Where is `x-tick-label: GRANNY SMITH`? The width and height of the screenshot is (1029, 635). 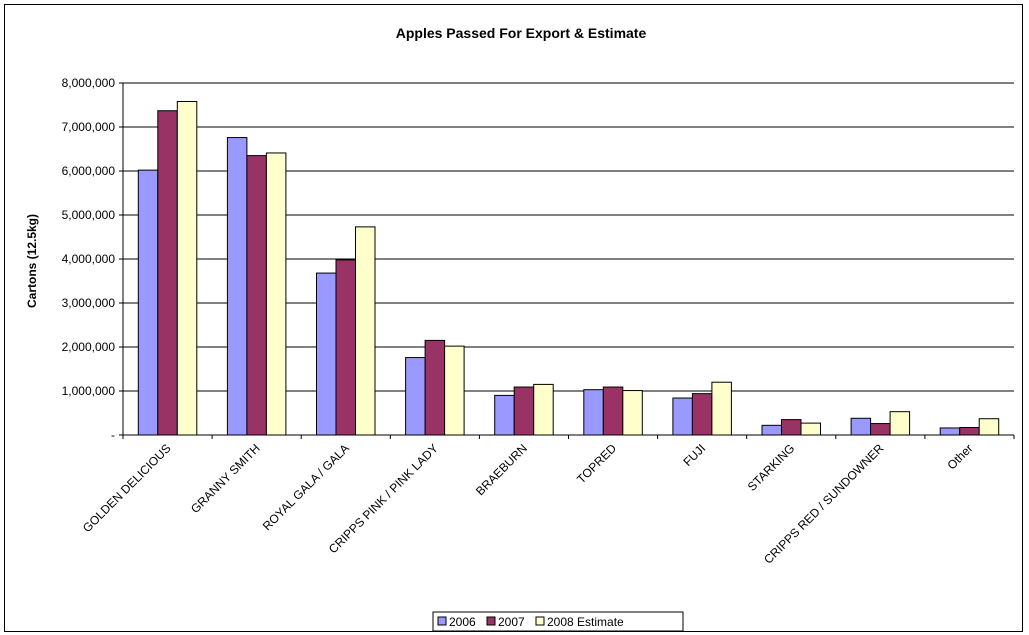 x-tick-label: GRANNY SMITH is located at coordinates (225, 478).